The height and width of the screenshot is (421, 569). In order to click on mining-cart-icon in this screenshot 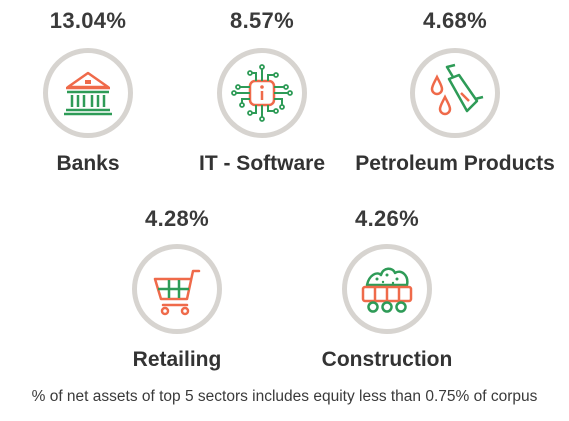, I will do `click(387, 290)`.